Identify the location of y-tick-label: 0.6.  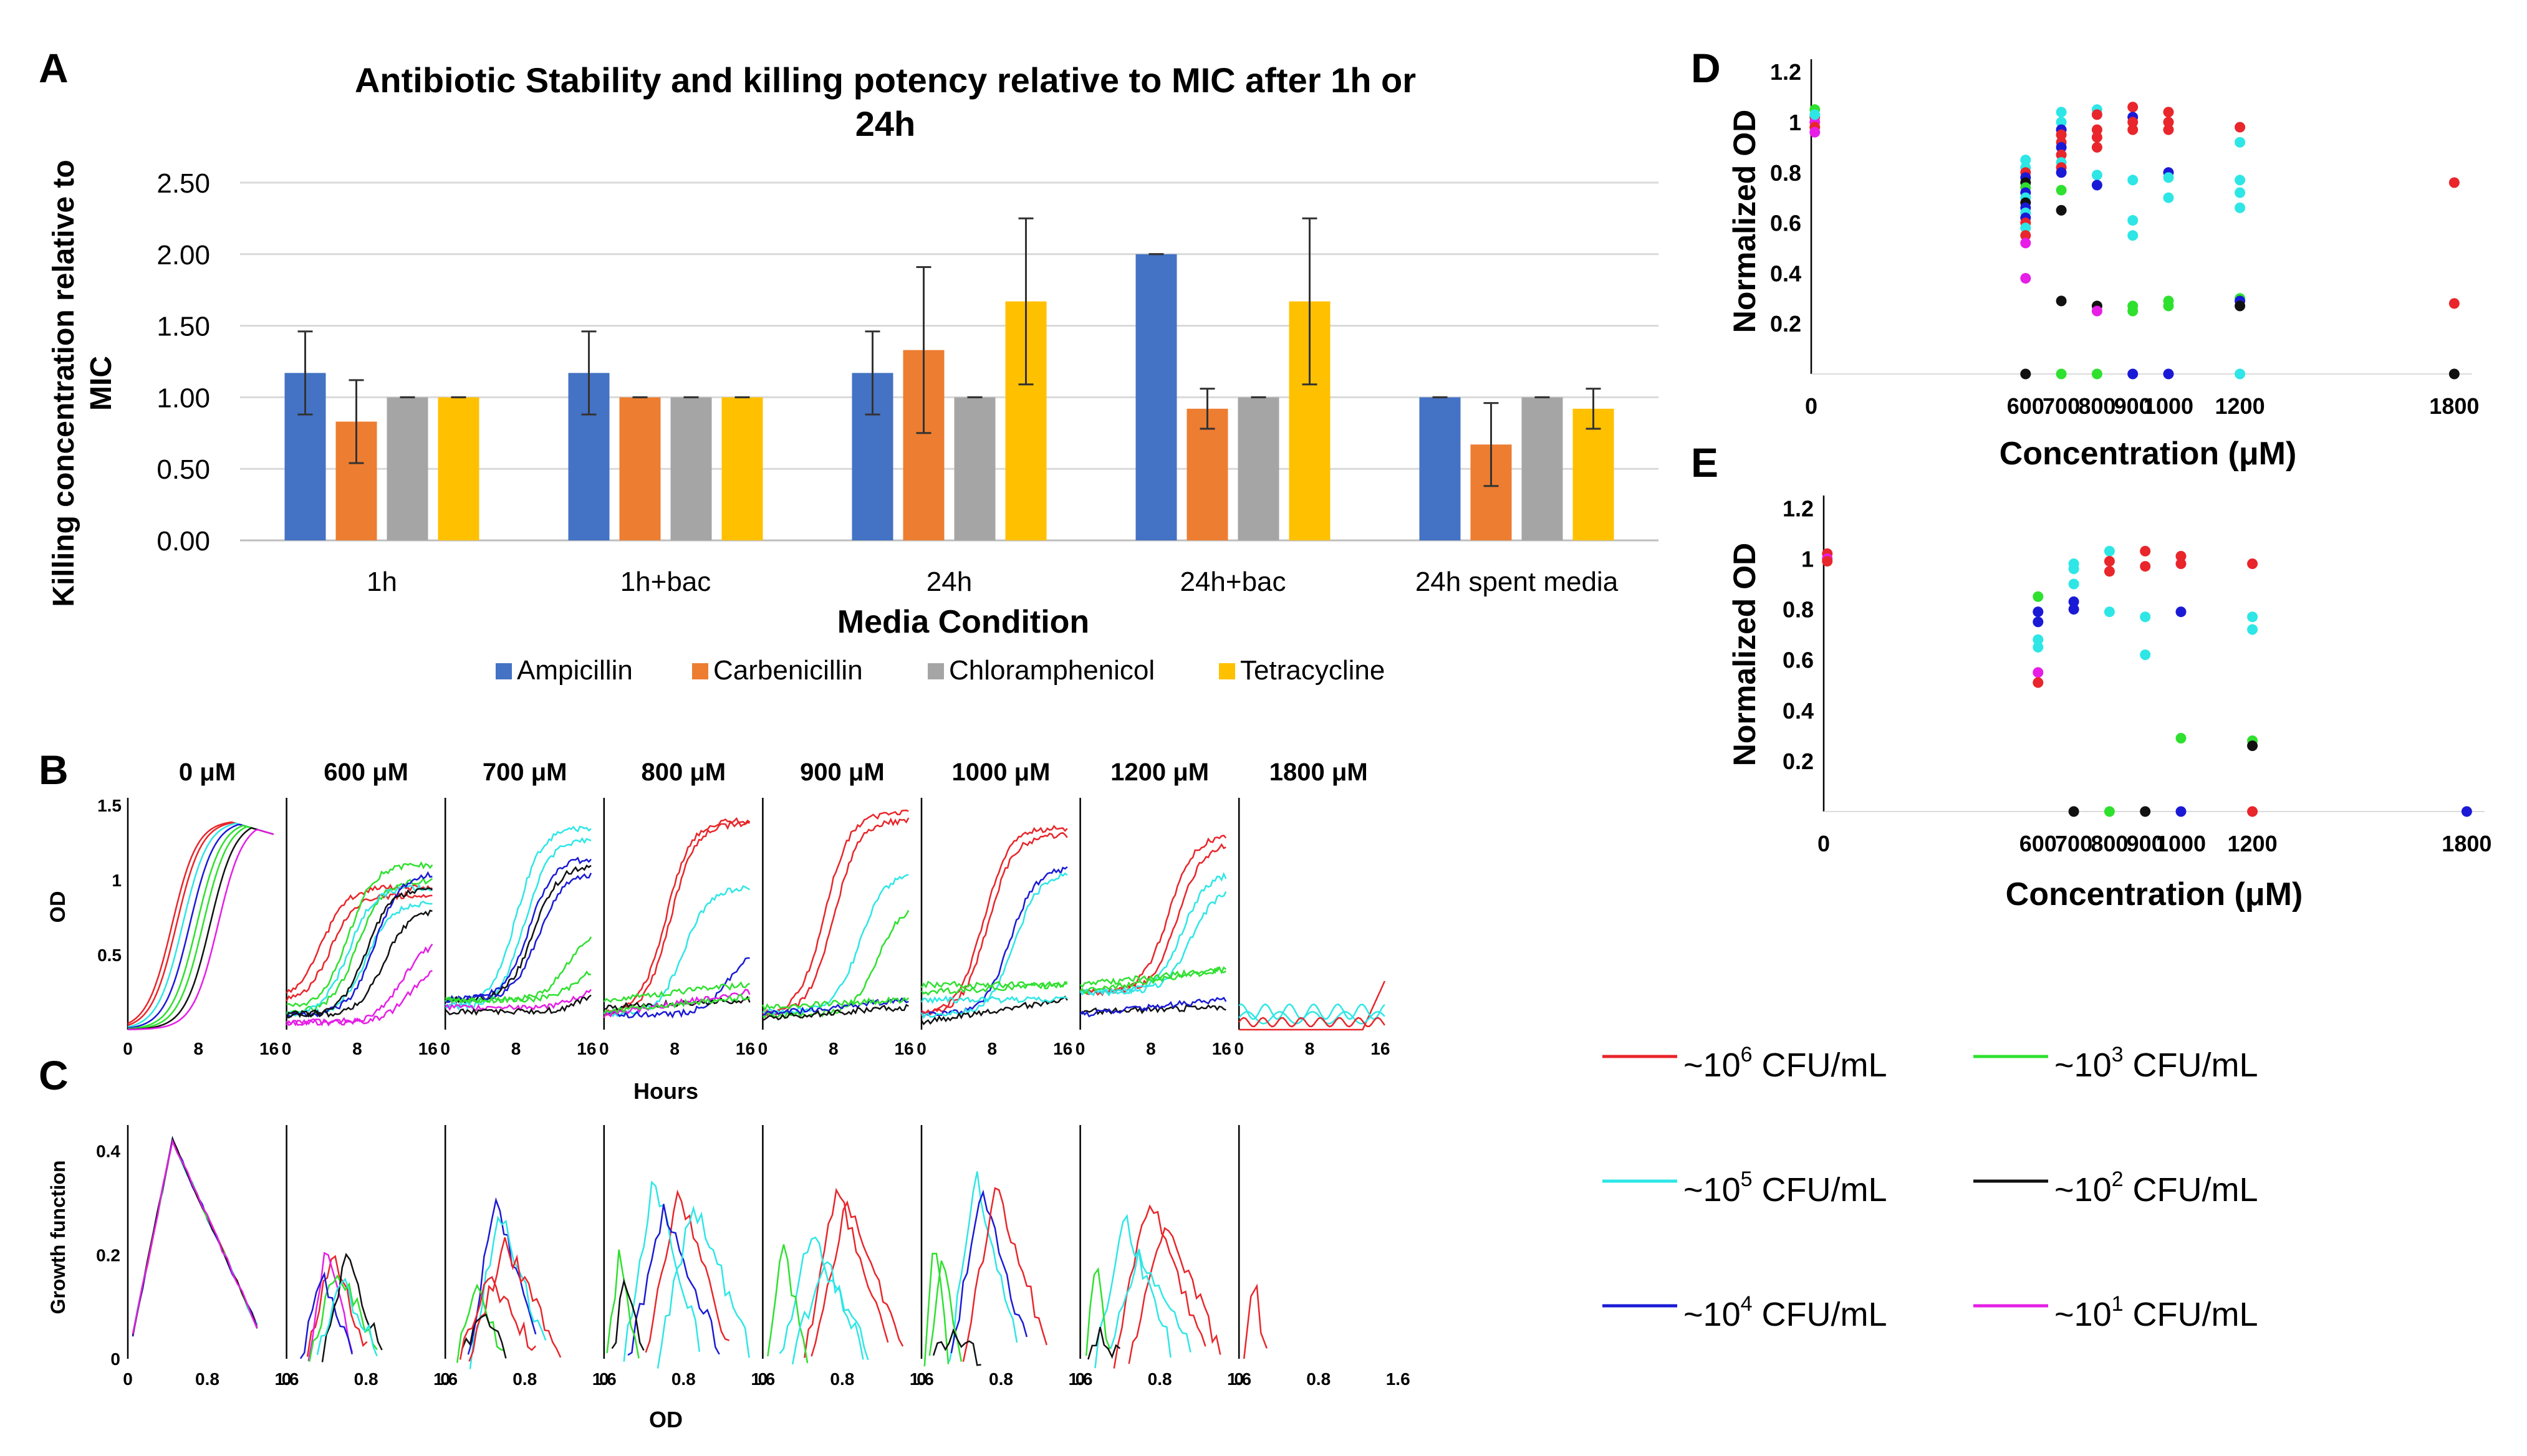
(1798, 660).